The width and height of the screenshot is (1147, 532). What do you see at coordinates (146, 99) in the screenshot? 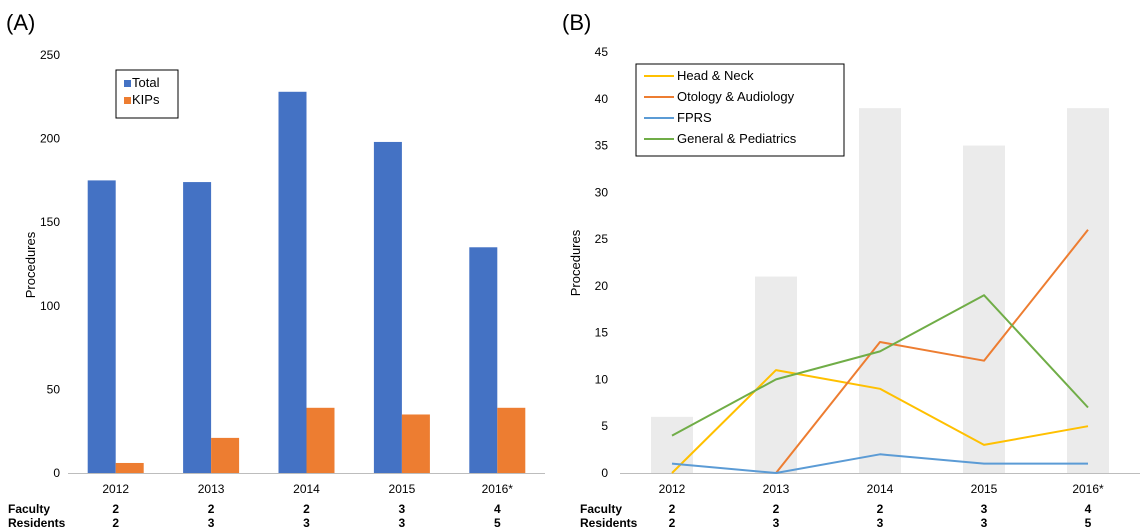
I see `legend-label: KIPs` at bounding box center [146, 99].